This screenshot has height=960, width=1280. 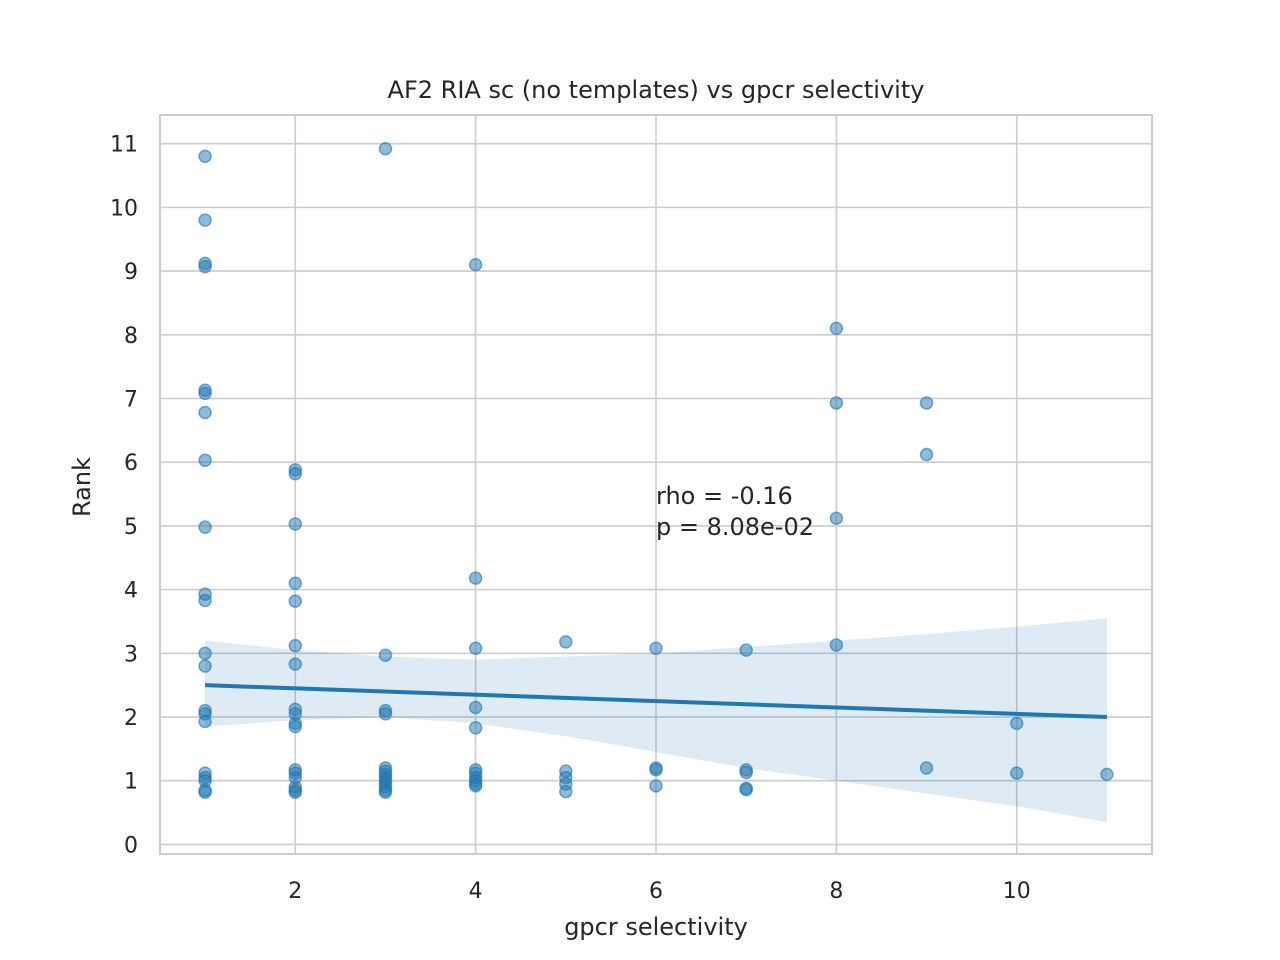 I want to click on x-tick-labels: 2 4 6 8 10, so click(x=659, y=891).